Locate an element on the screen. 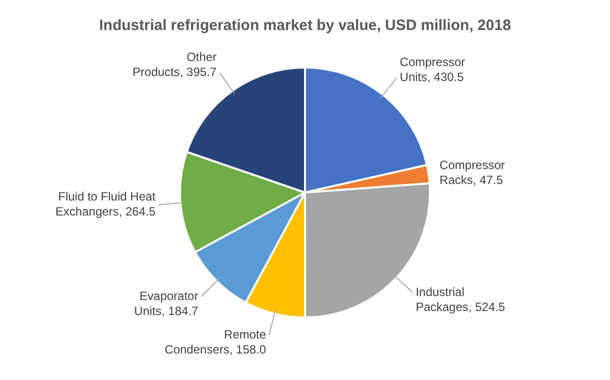  slice-label: Evaporator Units, 184.7 is located at coordinates (166, 303).